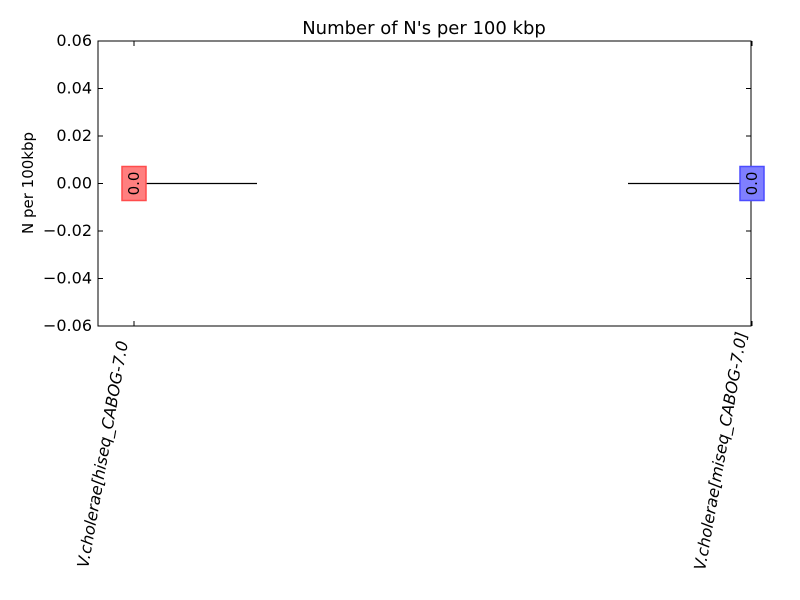 The image size is (800, 600). What do you see at coordinates (67, 325) in the screenshot?
I see `y-tick-label: −0.06` at bounding box center [67, 325].